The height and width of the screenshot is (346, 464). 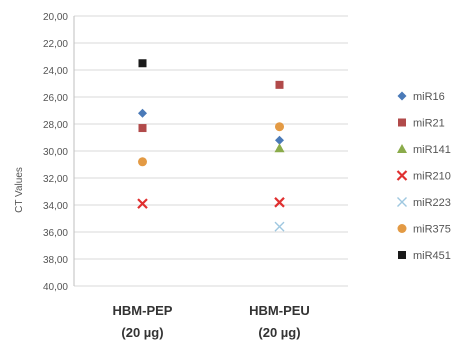 I want to click on legend-label: miR451, so click(x=432, y=256).